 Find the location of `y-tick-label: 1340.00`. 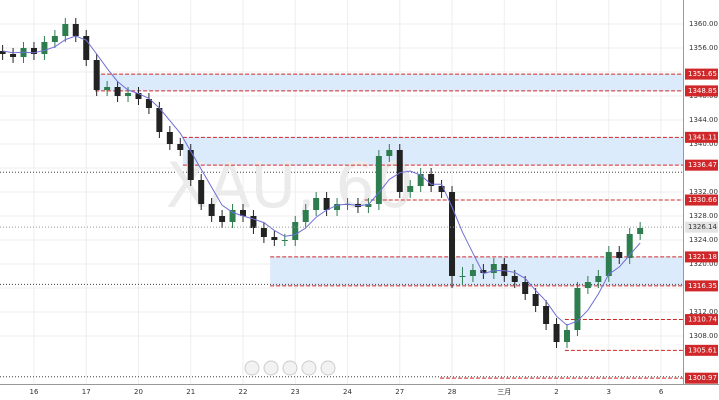

y-tick-label: 1340.00 is located at coordinates (703, 144).